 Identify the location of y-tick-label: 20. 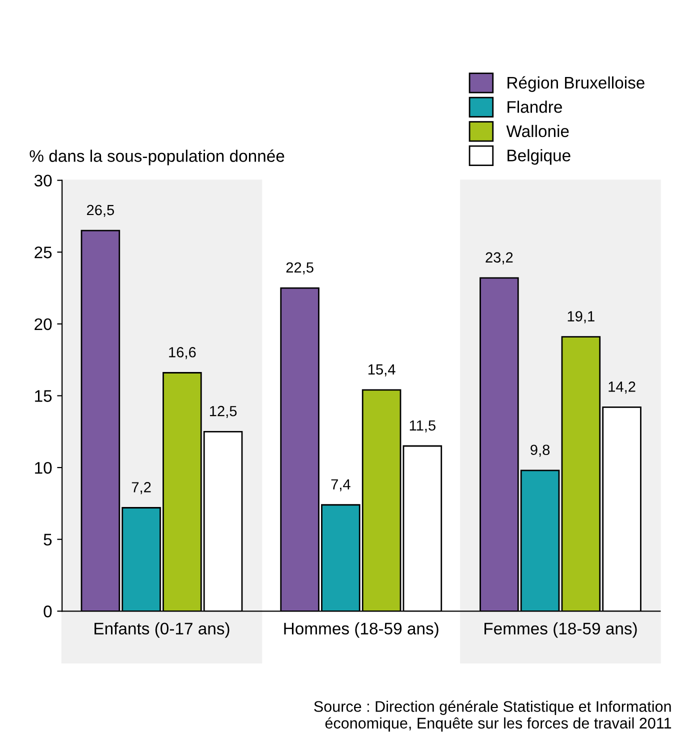
(43, 324).